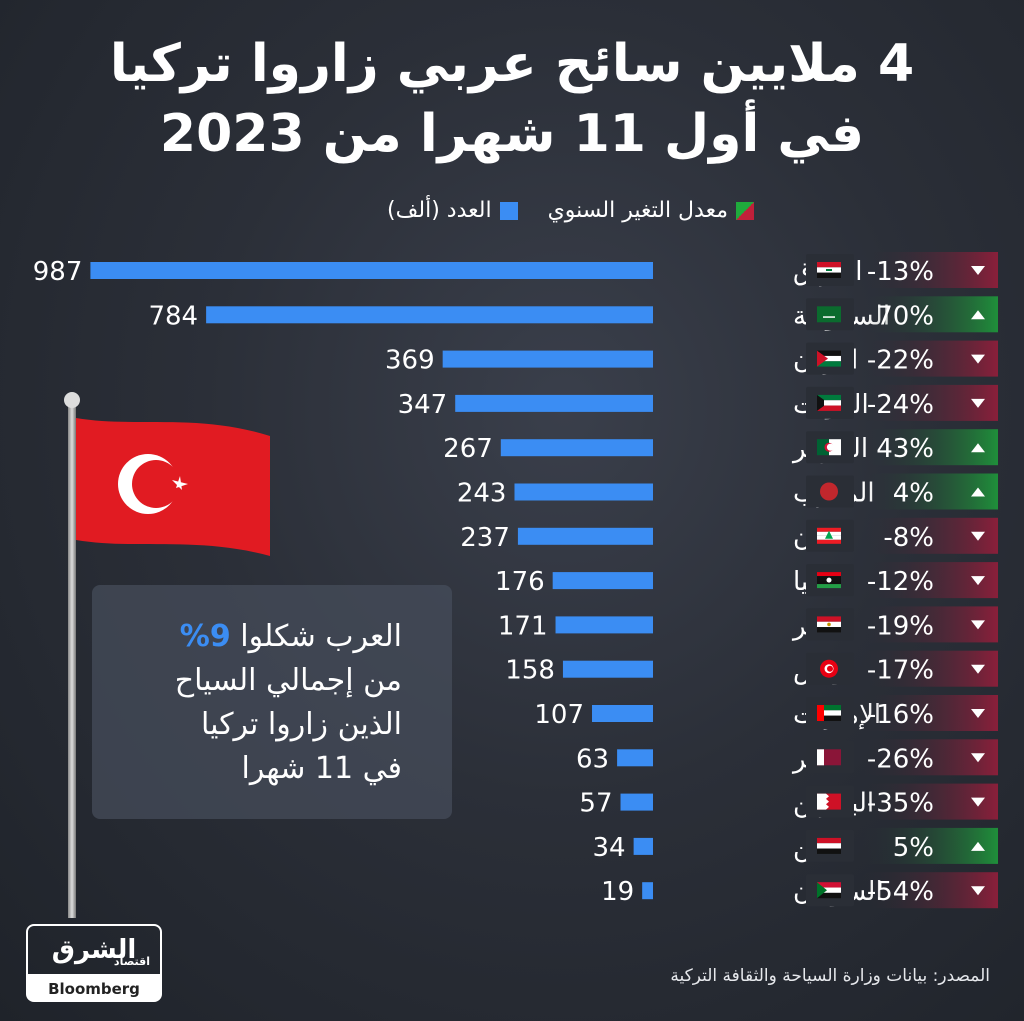  Describe the element at coordinates (913, 494) in the screenshot. I see `change-label: 4%` at that location.